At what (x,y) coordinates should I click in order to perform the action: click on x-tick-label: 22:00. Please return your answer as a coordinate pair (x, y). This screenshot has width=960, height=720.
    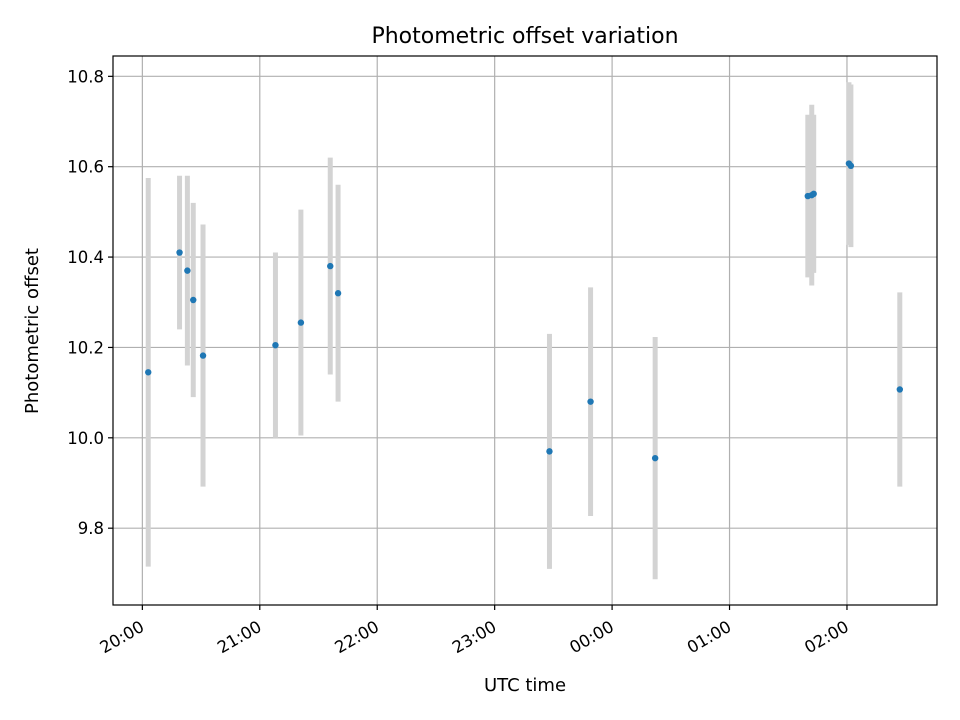
    Looking at the image, I should click on (357, 637).